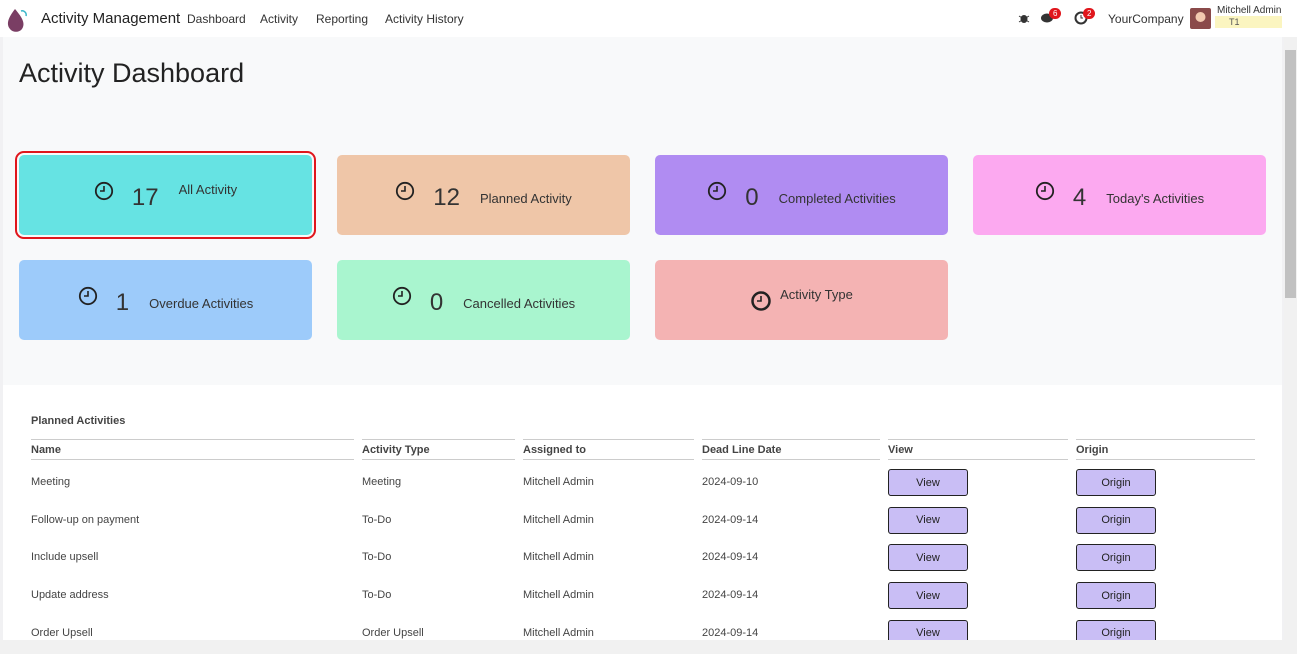 Image resolution: width=1297 pixels, height=654 pixels. What do you see at coordinates (438, 449) in the screenshot?
I see `column-header: Activity Type` at bounding box center [438, 449].